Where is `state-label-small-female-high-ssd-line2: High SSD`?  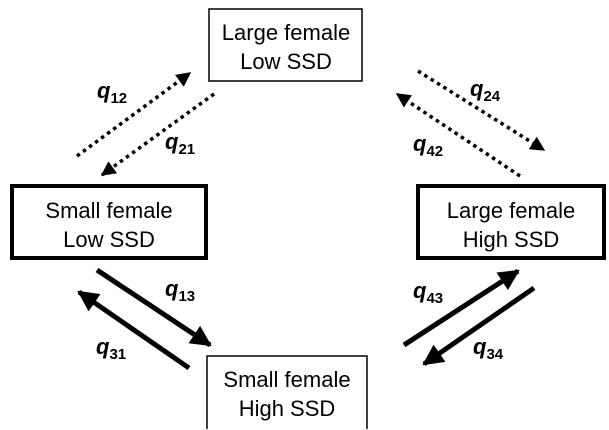
state-label-small-female-high-ssd-line2: High SSD is located at coordinates (287, 408).